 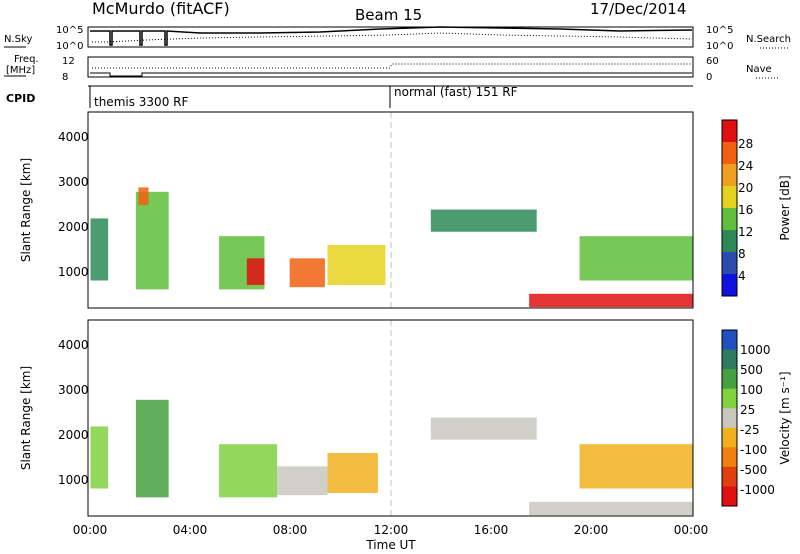 What do you see at coordinates (712, 61) in the screenshot?
I see `nave-tick-top: 60` at bounding box center [712, 61].